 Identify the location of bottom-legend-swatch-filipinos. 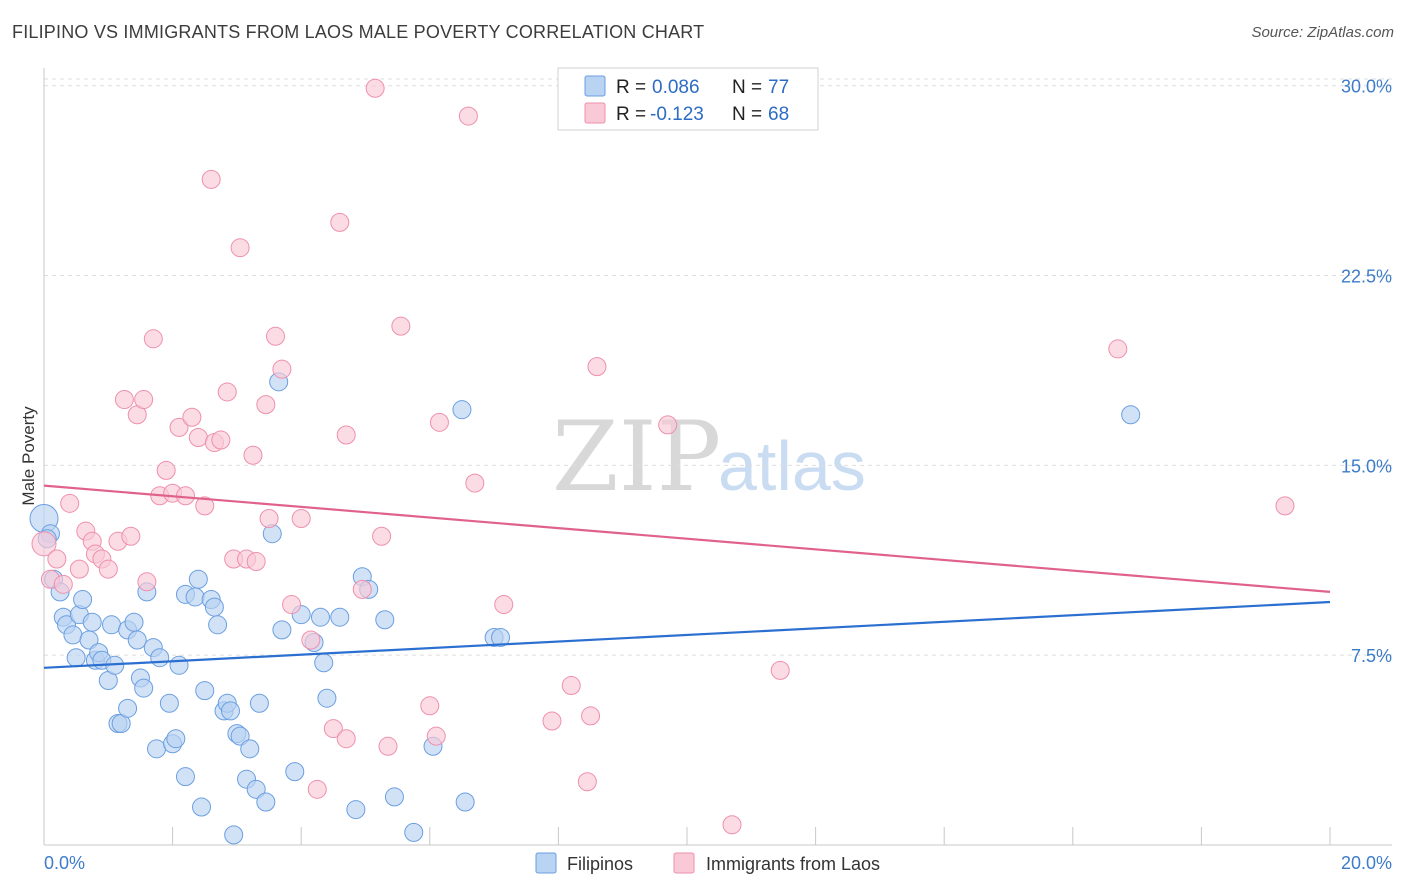
(546, 863).